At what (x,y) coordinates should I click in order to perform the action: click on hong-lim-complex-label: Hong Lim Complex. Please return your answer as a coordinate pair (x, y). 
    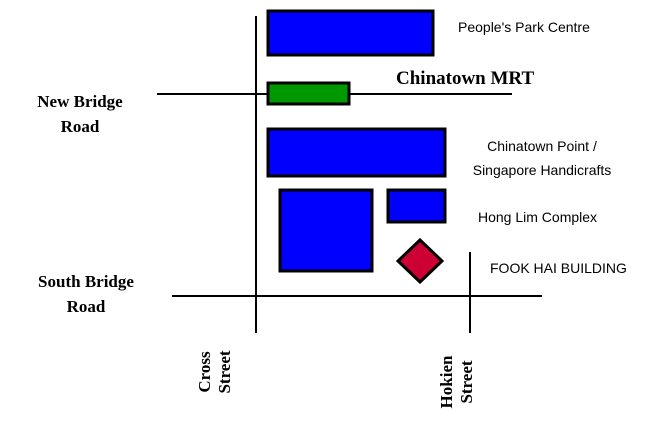
    Looking at the image, I should click on (537, 217).